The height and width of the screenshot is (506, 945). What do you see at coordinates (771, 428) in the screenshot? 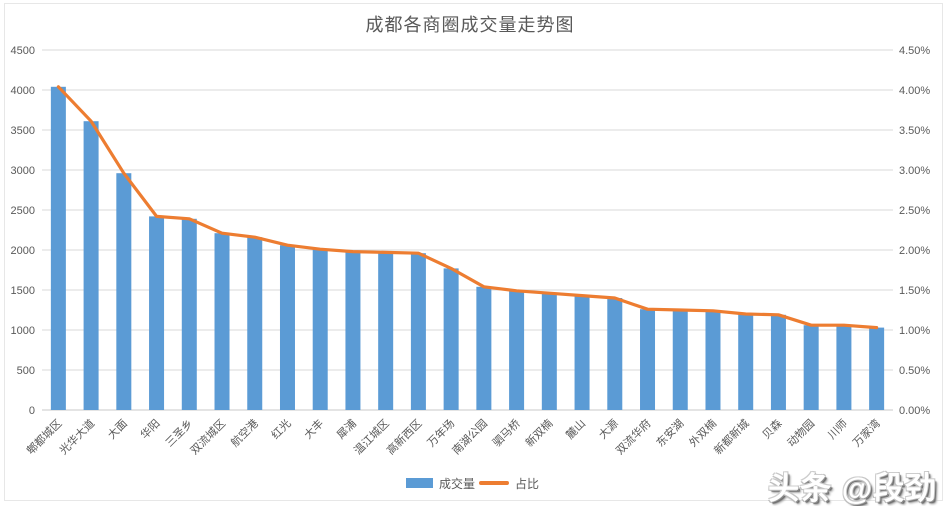
I see `category-label: 贝森` at bounding box center [771, 428].